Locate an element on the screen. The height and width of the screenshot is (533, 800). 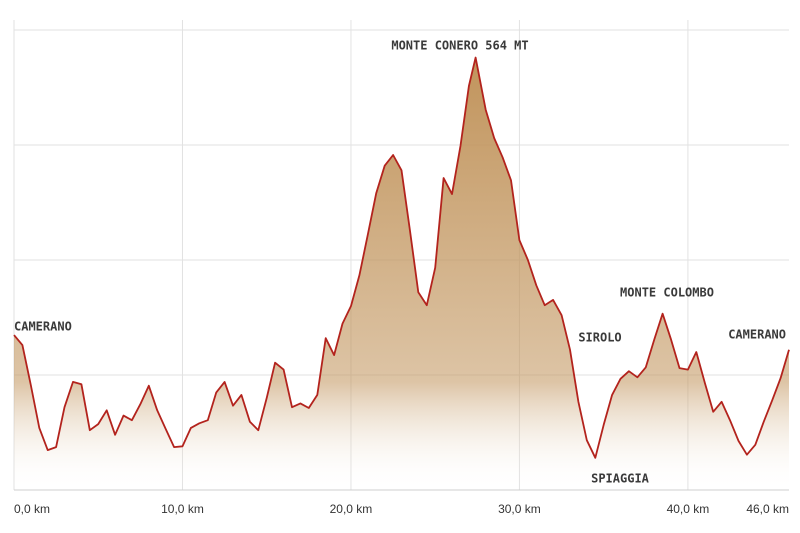
x-tick-label: 46,0 km is located at coordinates (767, 509).